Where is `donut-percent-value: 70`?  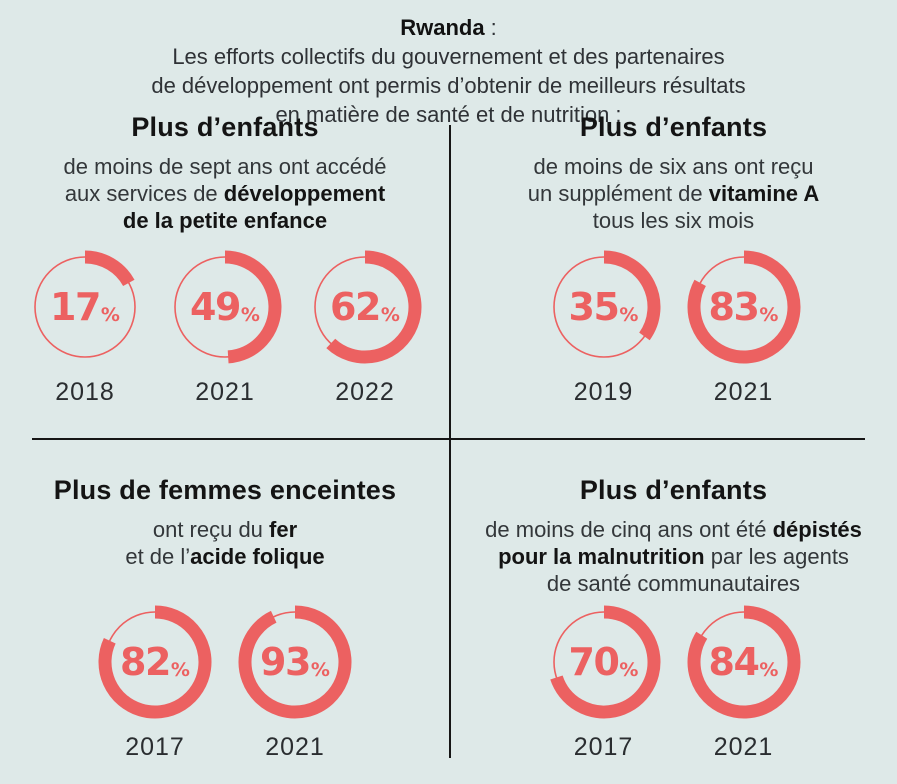
donut-percent-value: 70 is located at coordinates (594, 662).